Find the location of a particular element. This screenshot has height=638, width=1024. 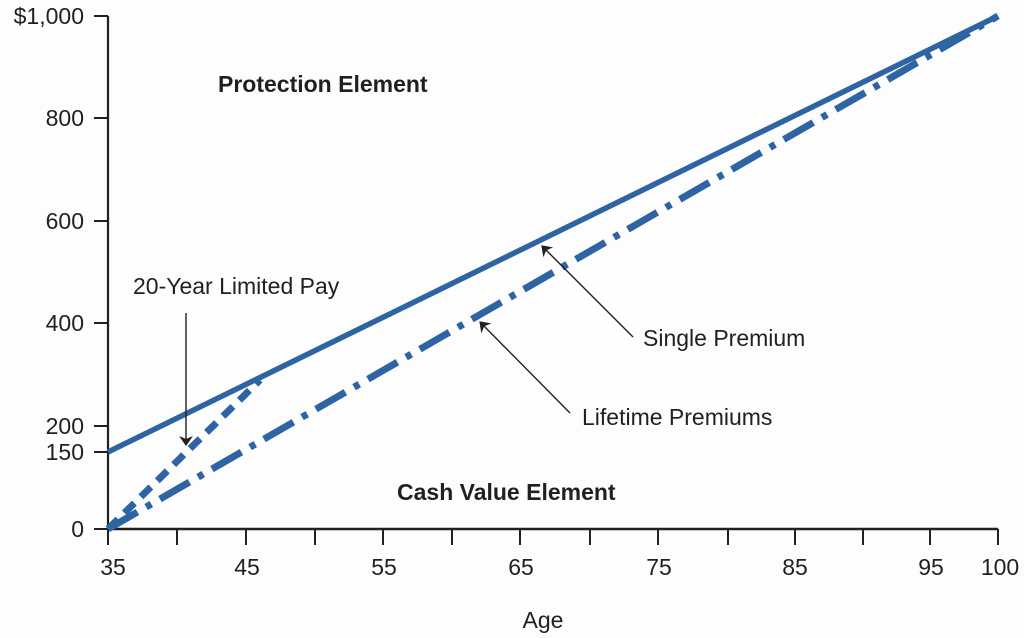

y-axis is located at coordinates (102, 272).